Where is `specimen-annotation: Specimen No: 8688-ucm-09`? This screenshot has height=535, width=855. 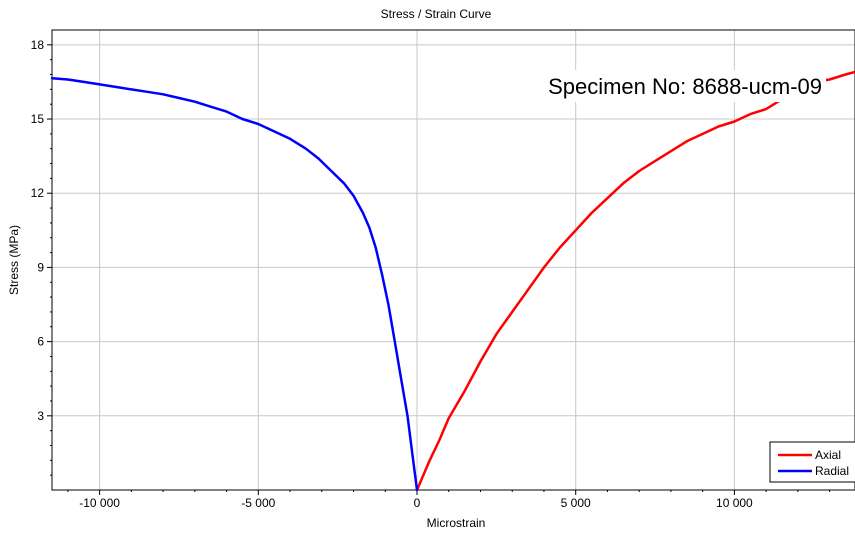 specimen-annotation: Specimen No: 8688-ucm-09 is located at coordinates (672, 86).